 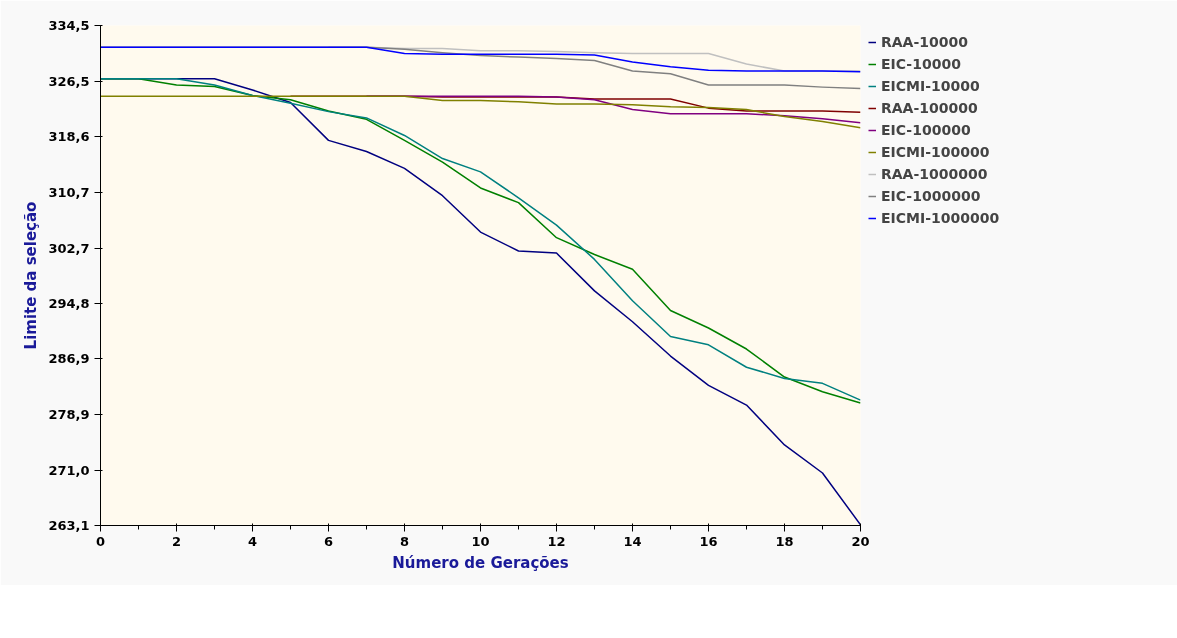 What do you see at coordinates (69, 470) in the screenshot?
I see `y-tick-label: 271,0` at bounding box center [69, 470].